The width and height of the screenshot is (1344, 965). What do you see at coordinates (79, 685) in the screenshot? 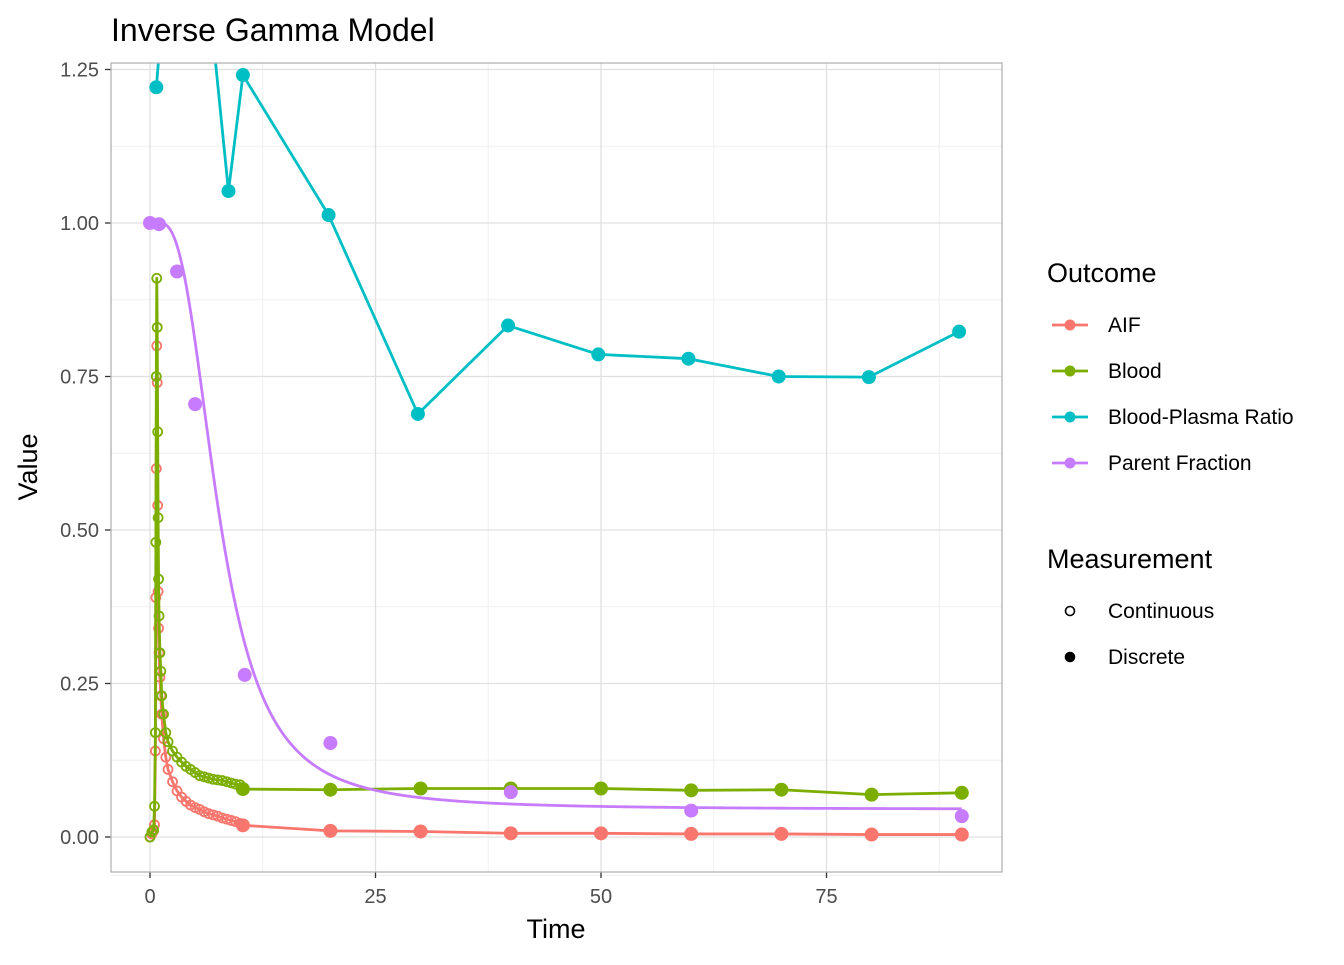
I see `y-tick-label: 0.25` at bounding box center [79, 685].